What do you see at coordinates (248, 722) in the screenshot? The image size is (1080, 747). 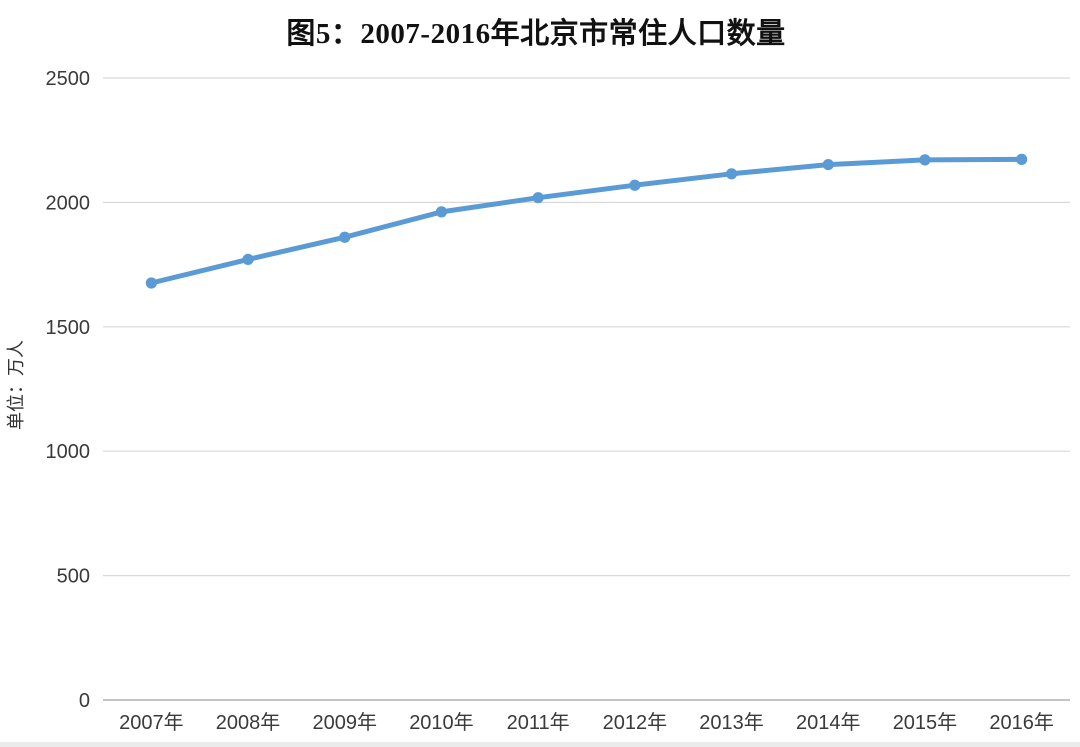 I see `x-tick-label: 2008年` at bounding box center [248, 722].